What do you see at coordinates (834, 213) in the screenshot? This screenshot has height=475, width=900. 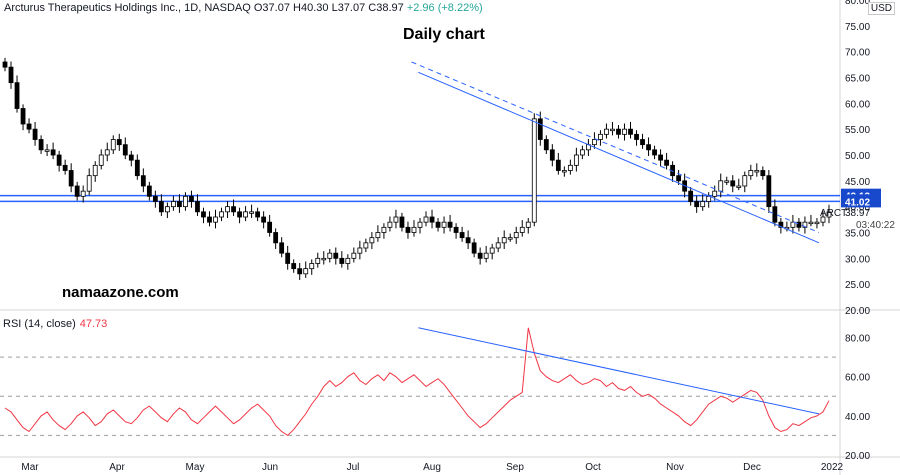 I see `ticker-tag: ARCT` at bounding box center [834, 213].